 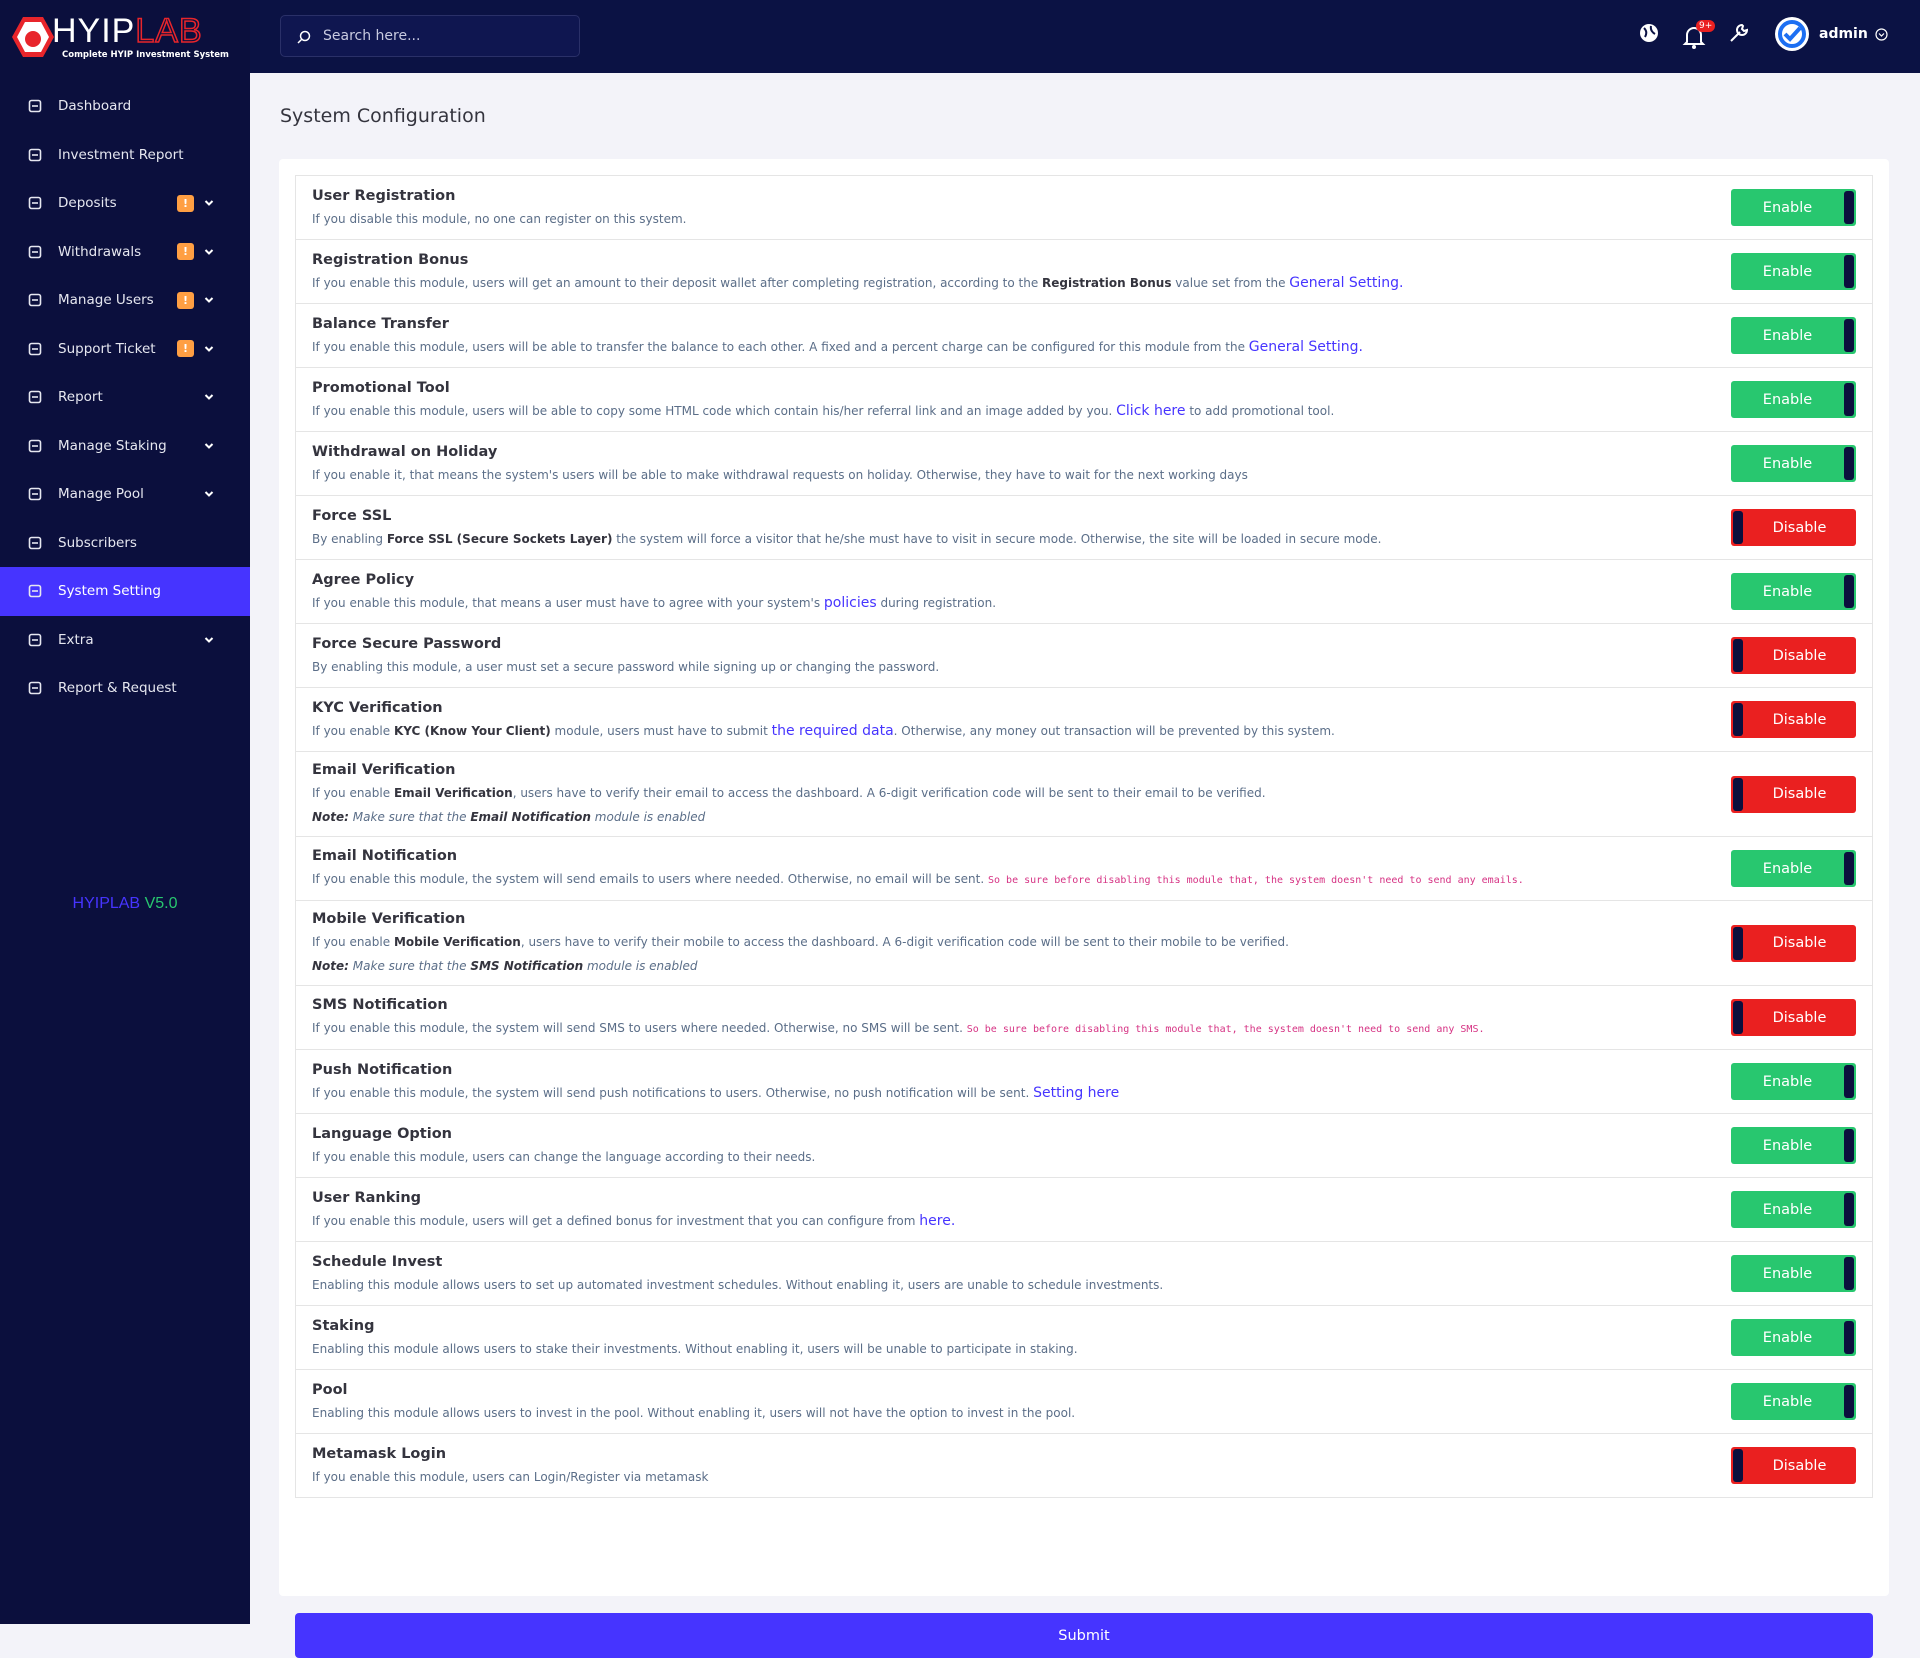 I want to click on menu-item: Manage Pool, so click(x=125, y=494).